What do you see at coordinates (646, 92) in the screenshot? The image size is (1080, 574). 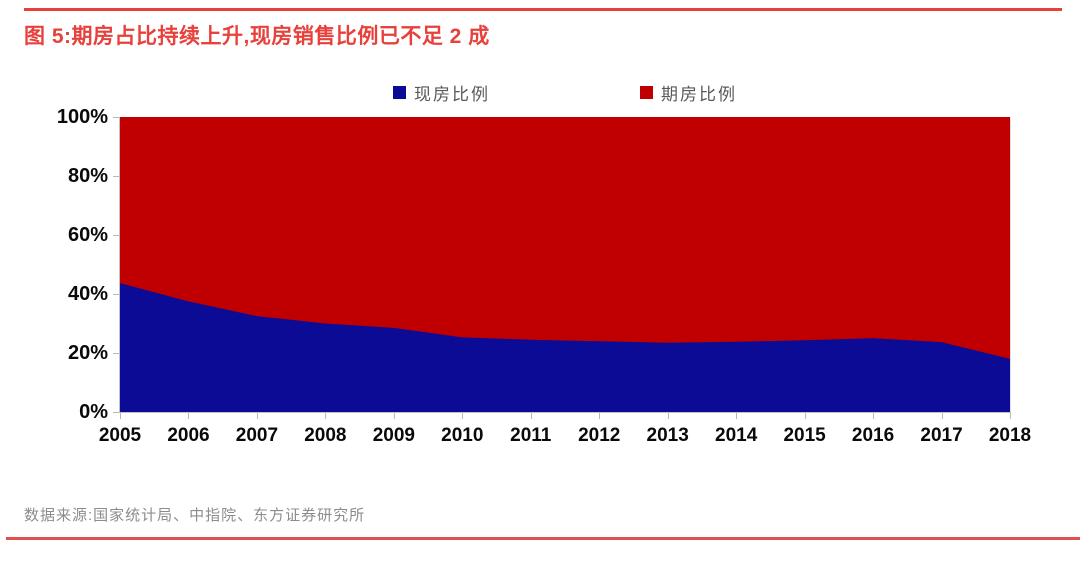 I see `legend-swatch-red-icon` at bounding box center [646, 92].